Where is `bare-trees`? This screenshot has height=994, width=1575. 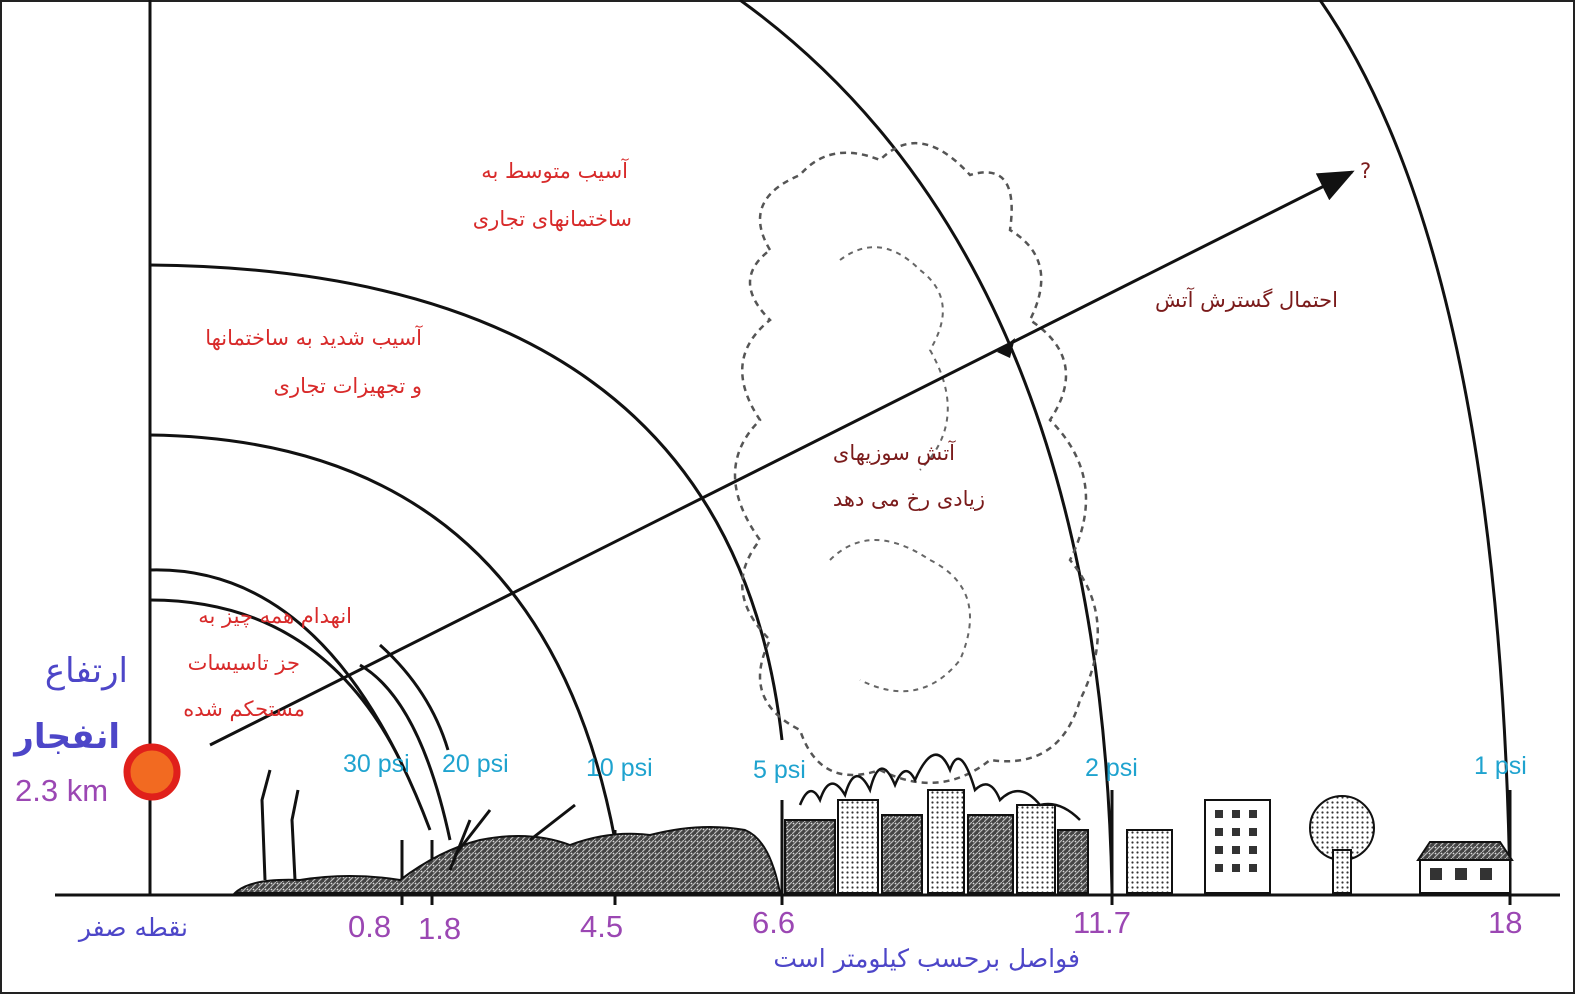
bare-trees is located at coordinates (418, 825).